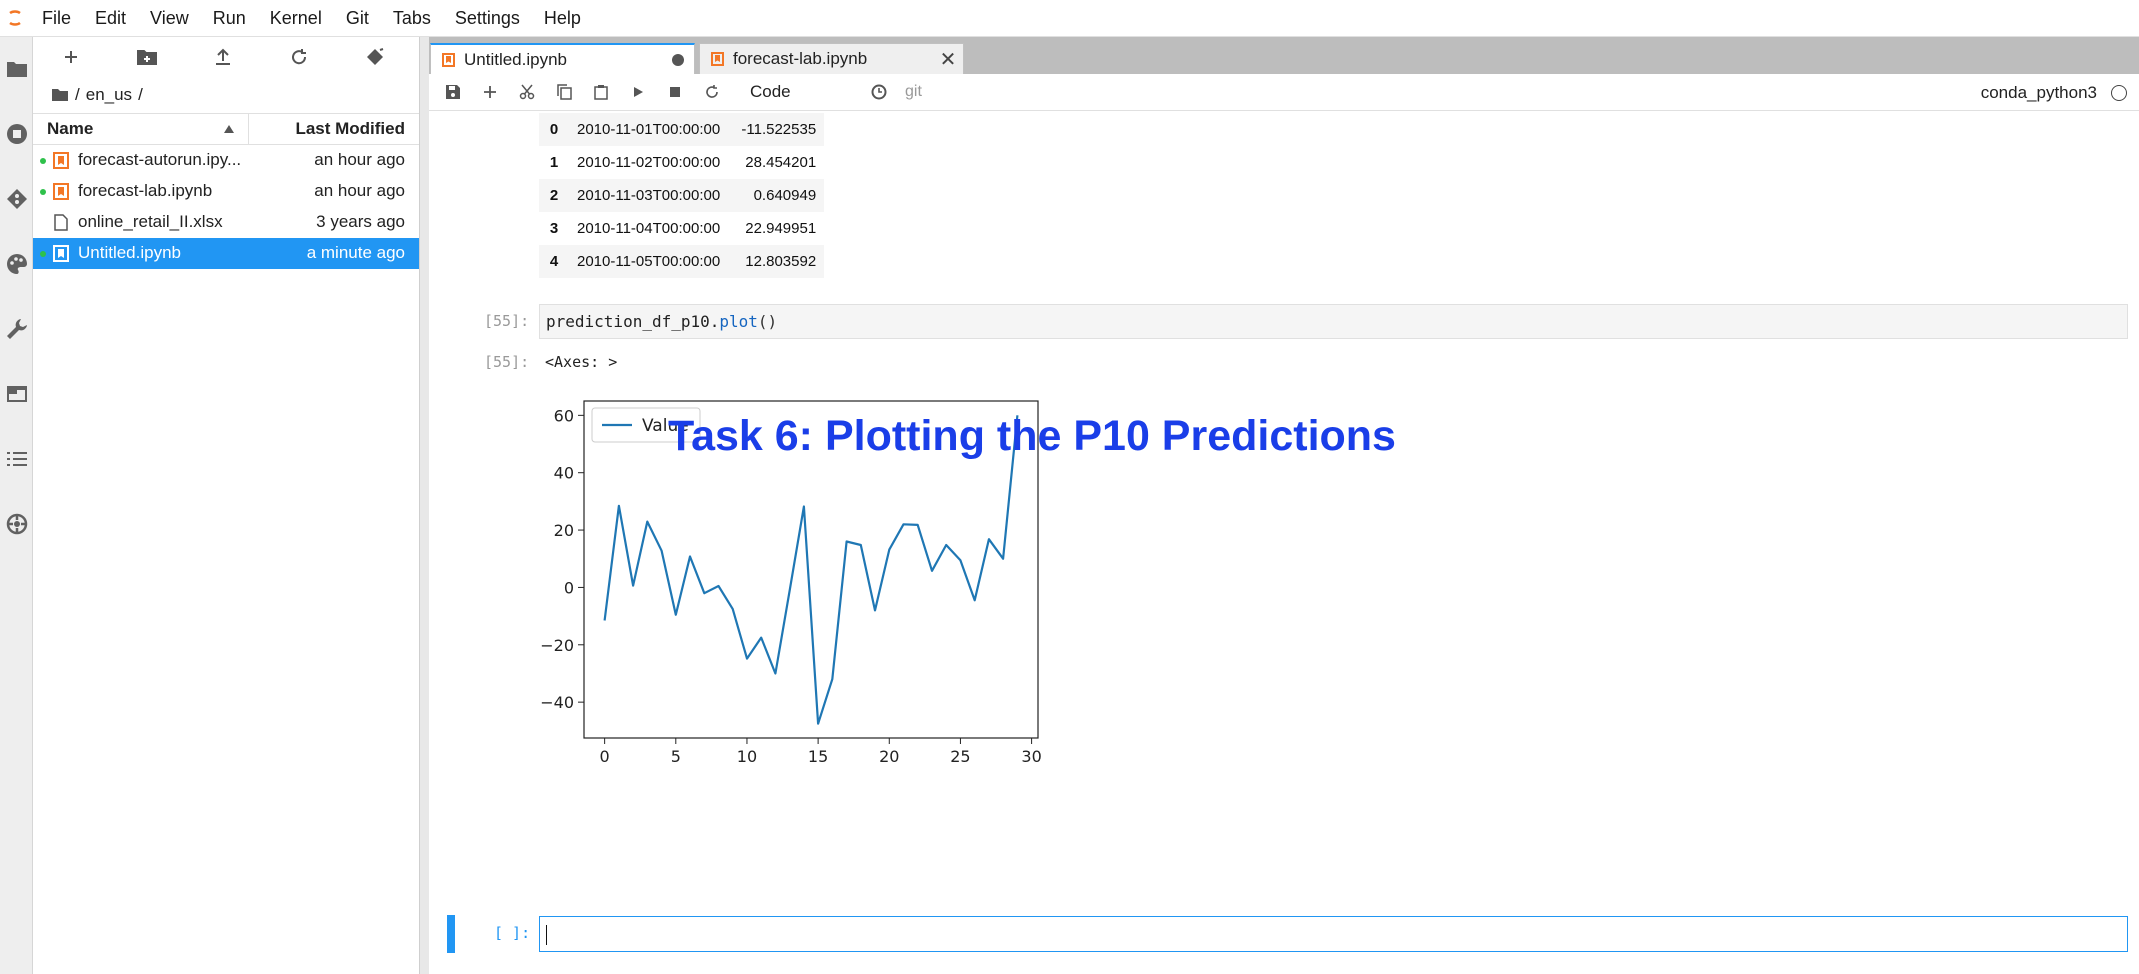 This screenshot has width=2139, height=974. Describe the element at coordinates (554, 261) in the screenshot. I see `row-index: 4` at that location.